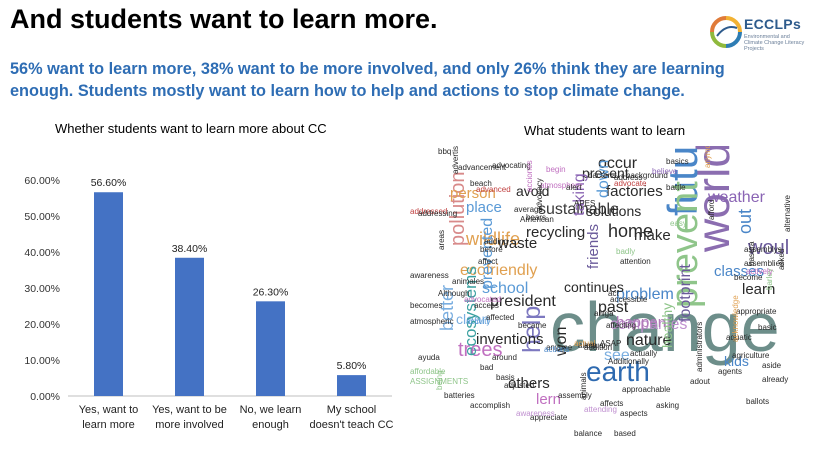 This screenshot has width=814, height=458. What do you see at coordinates (625, 433) in the screenshot?
I see `wordcloud-word: based` at bounding box center [625, 433].